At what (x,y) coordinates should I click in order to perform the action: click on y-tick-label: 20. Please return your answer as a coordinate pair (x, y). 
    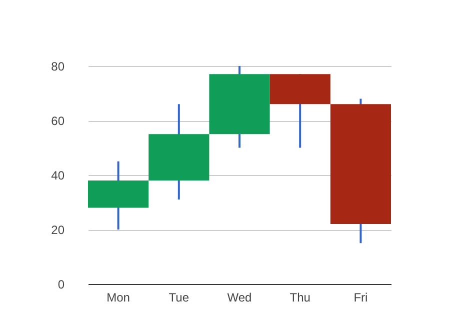
    Looking at the image, I should click on (58, 230).